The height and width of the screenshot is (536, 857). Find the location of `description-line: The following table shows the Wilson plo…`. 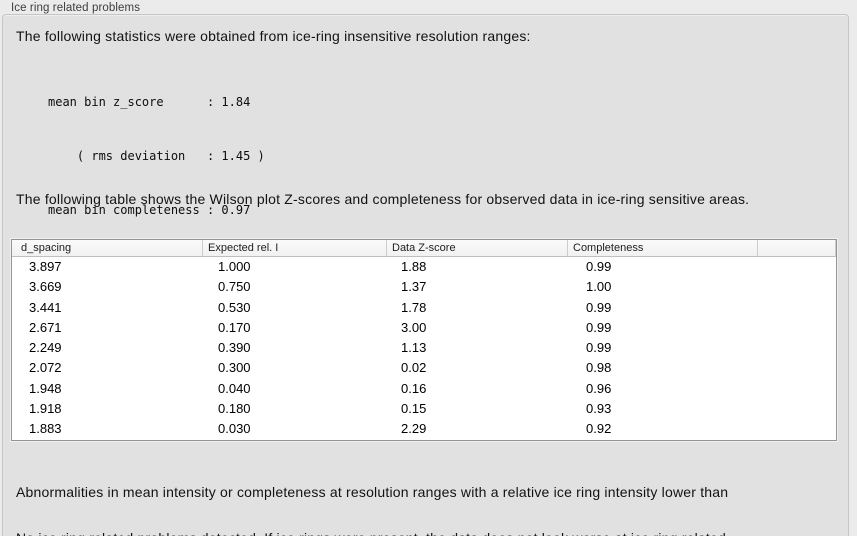

description-line: The following table shows the Wilson plo… is located at coordinates (383, 199).